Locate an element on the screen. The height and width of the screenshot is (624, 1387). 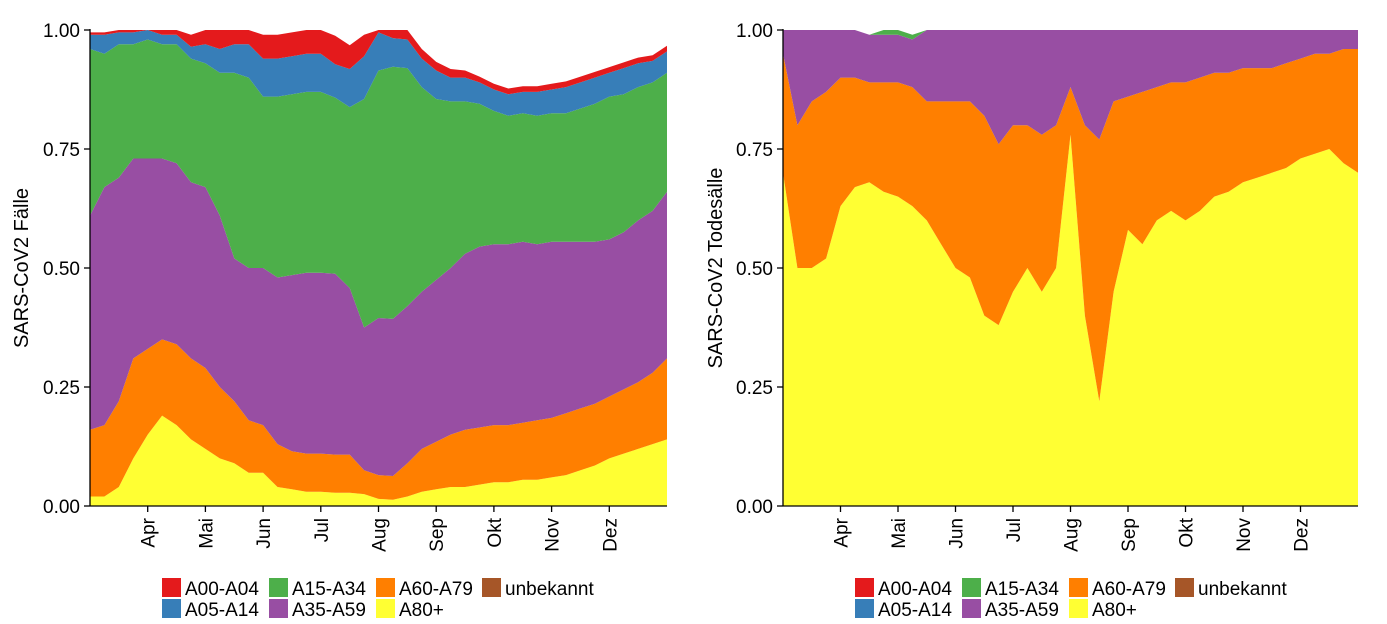
y-axis-label: SARS-CoV2 Fälle is located at coordinates (22, 268).